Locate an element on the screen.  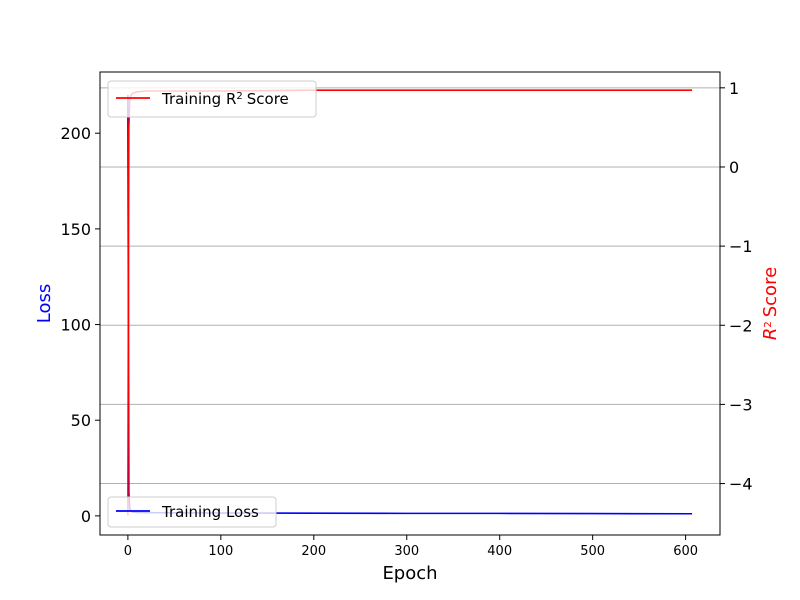
y-axis-right-label: R2 Score is located at coordinates (770, 303).